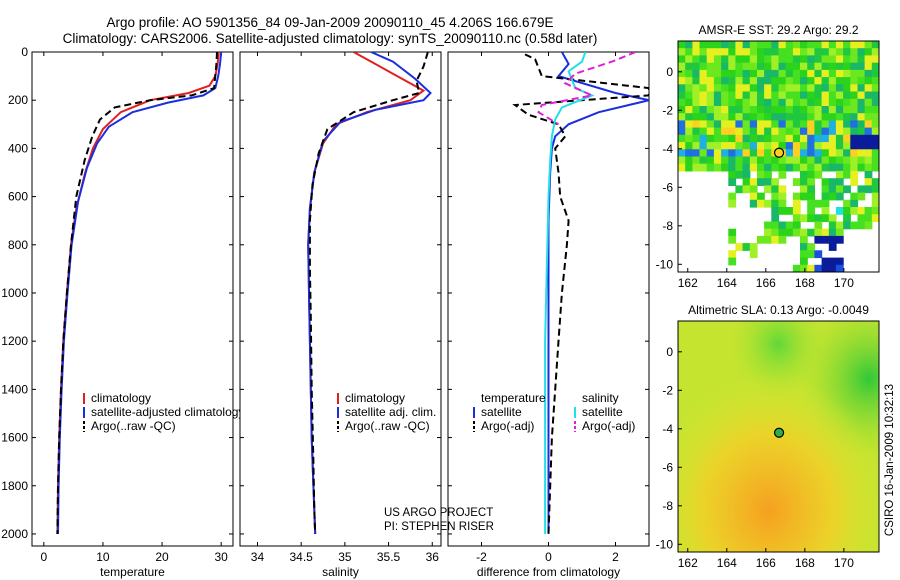  Describe the element at coordinates (667, 226) in the screenshot. I see `map-y-tick-label: -8` at that location.